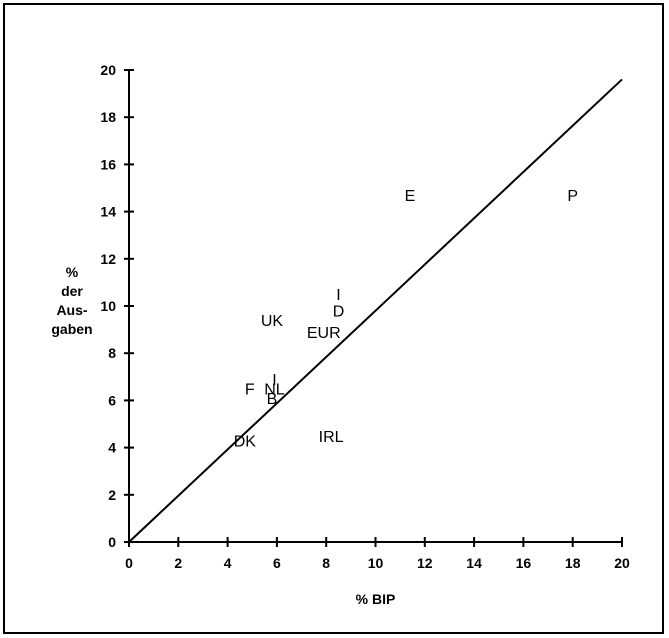 This screenshot has width=669, height=638. Describe the element at coordinates (108, 212) in the screenshot. I see `y-tick-label: 14` at that location.